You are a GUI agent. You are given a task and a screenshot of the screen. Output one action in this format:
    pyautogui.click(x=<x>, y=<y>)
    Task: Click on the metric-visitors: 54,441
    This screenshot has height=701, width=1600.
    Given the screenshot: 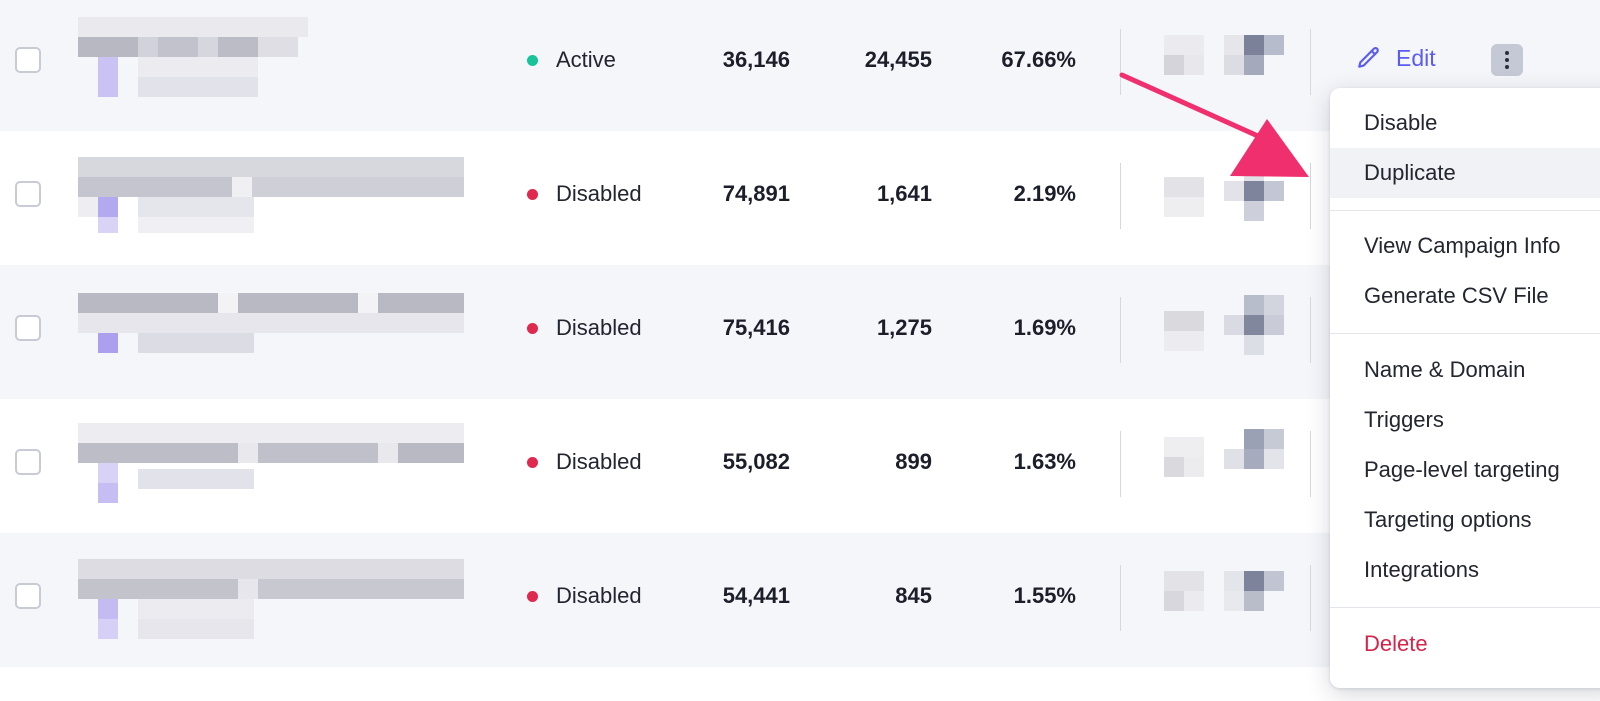 What is the action you would take?
    pyautogui.click(x=756, y=595)
    